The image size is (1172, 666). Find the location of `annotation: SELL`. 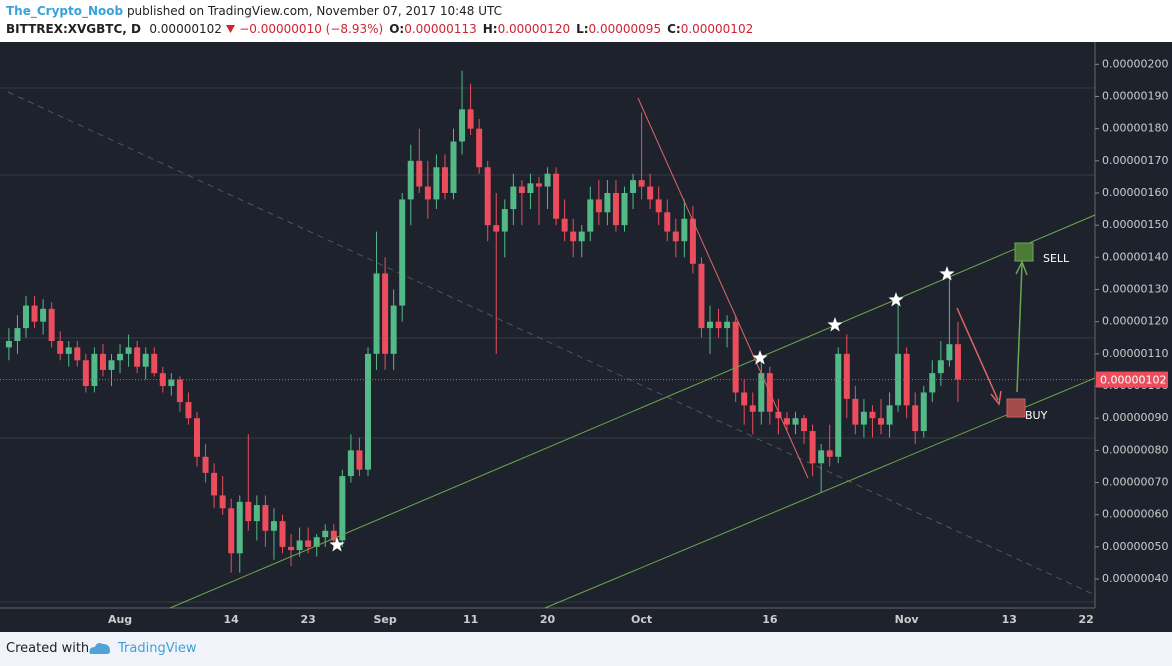

annotation: SELL is located at coordinates (1056, 258).